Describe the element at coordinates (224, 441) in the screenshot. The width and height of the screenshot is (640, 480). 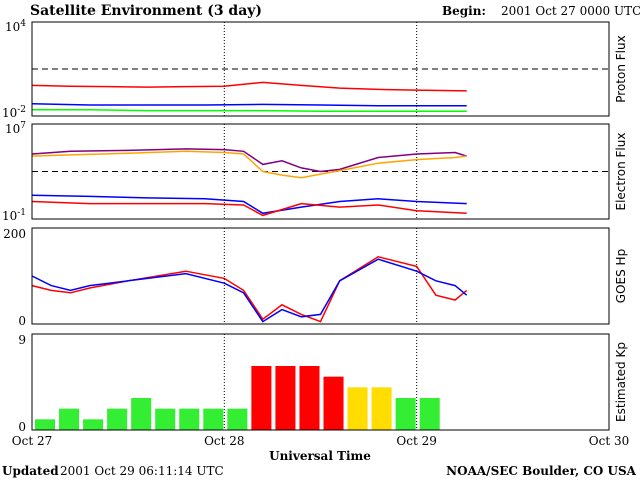
I see `x-tick-label: Oct 28` at that location.